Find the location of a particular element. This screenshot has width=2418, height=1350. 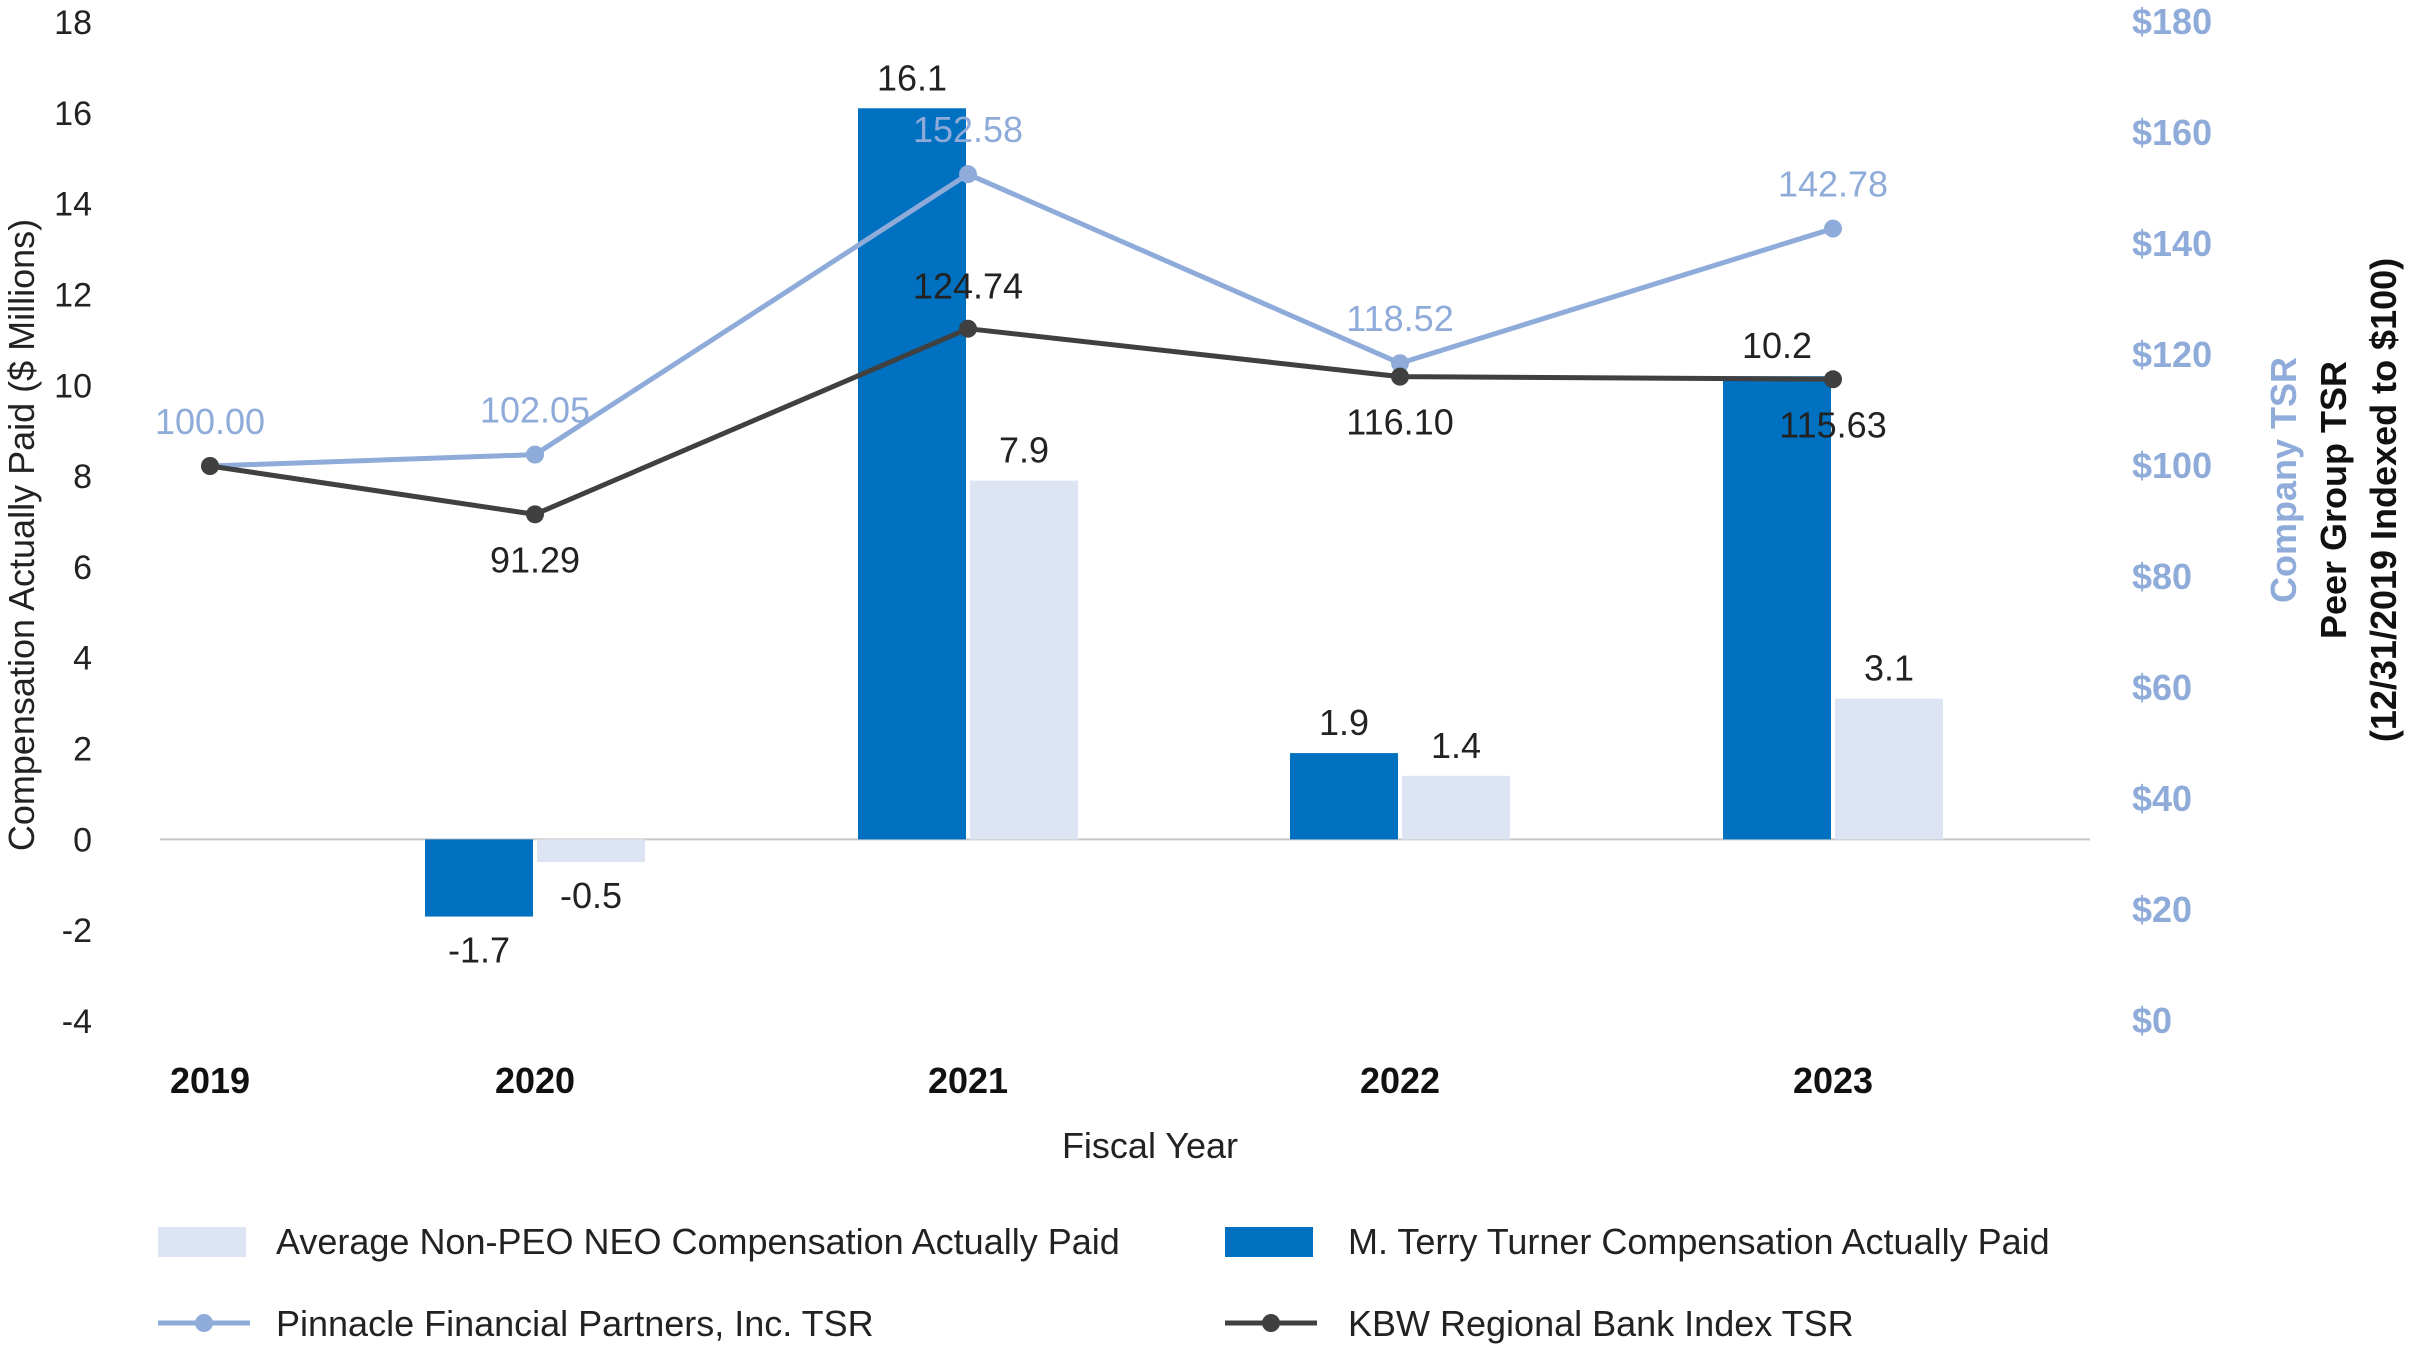

y-tick-label: 8 is located at coordinates (82, 477).